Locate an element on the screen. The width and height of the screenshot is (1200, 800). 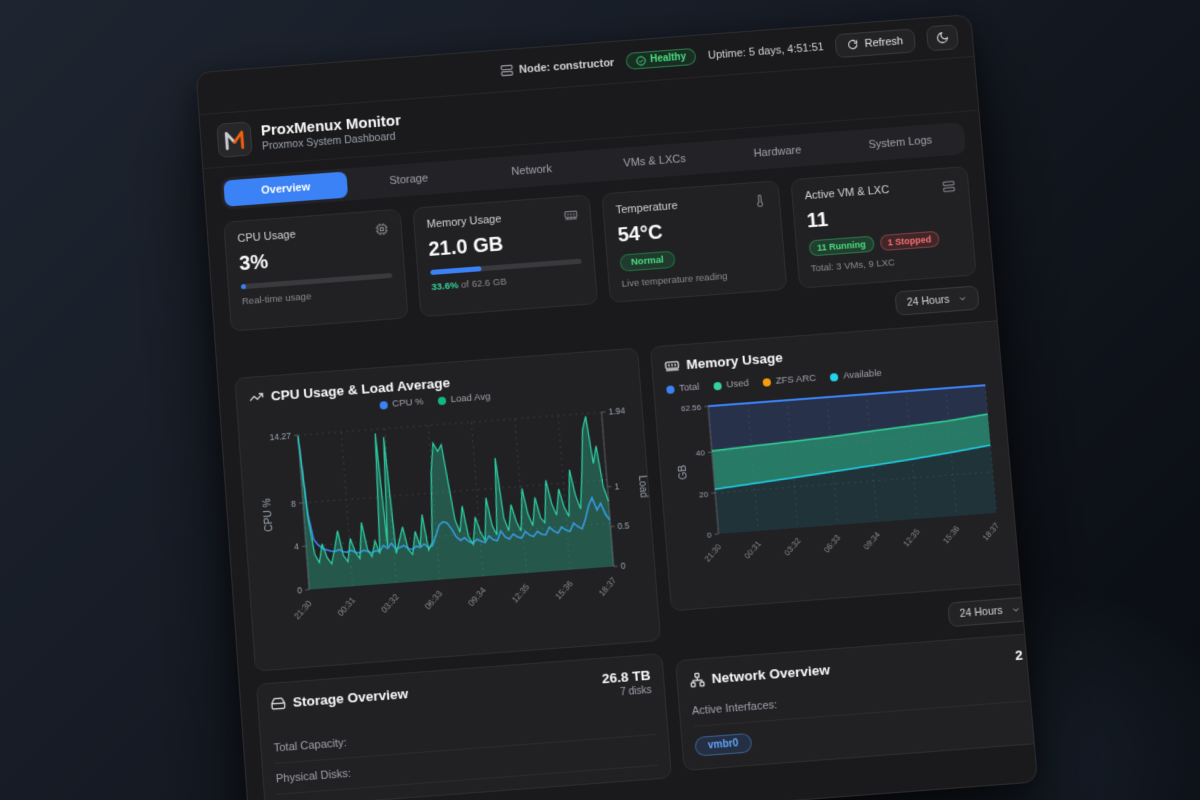
tab-system-logs: System Logs is located at coordinates (900, 143).